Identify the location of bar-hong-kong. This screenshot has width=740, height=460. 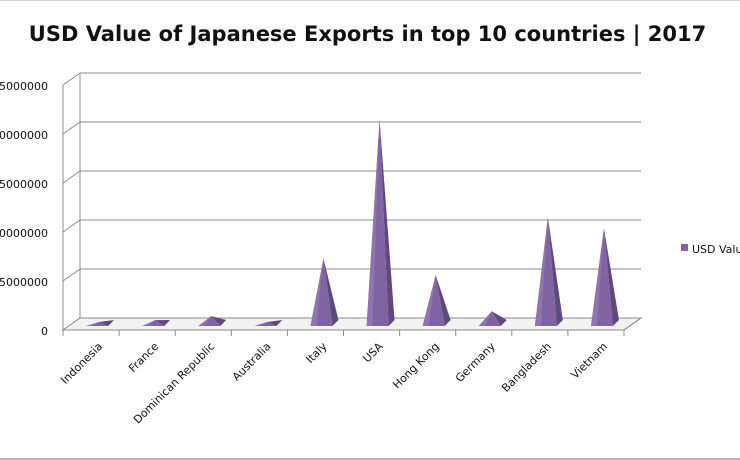
(436, 300).